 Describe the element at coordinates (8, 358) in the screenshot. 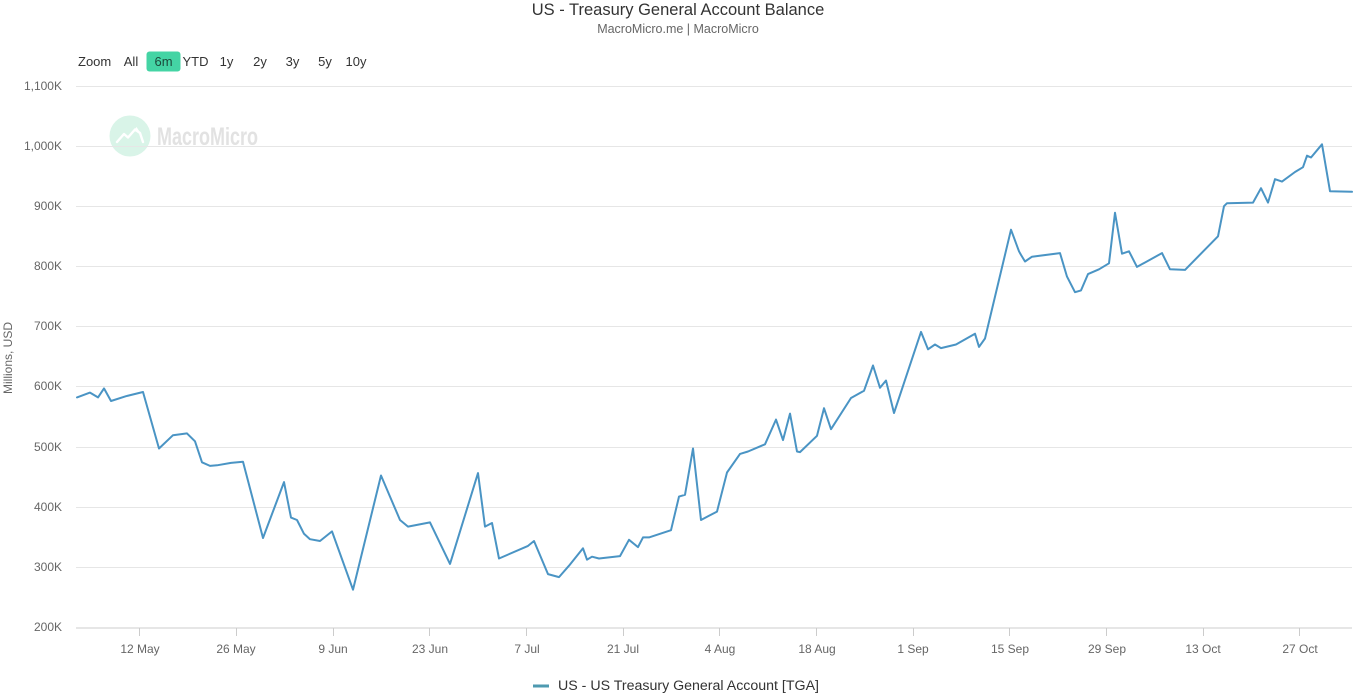

I see `svg-text: Millions, USD` at that location.